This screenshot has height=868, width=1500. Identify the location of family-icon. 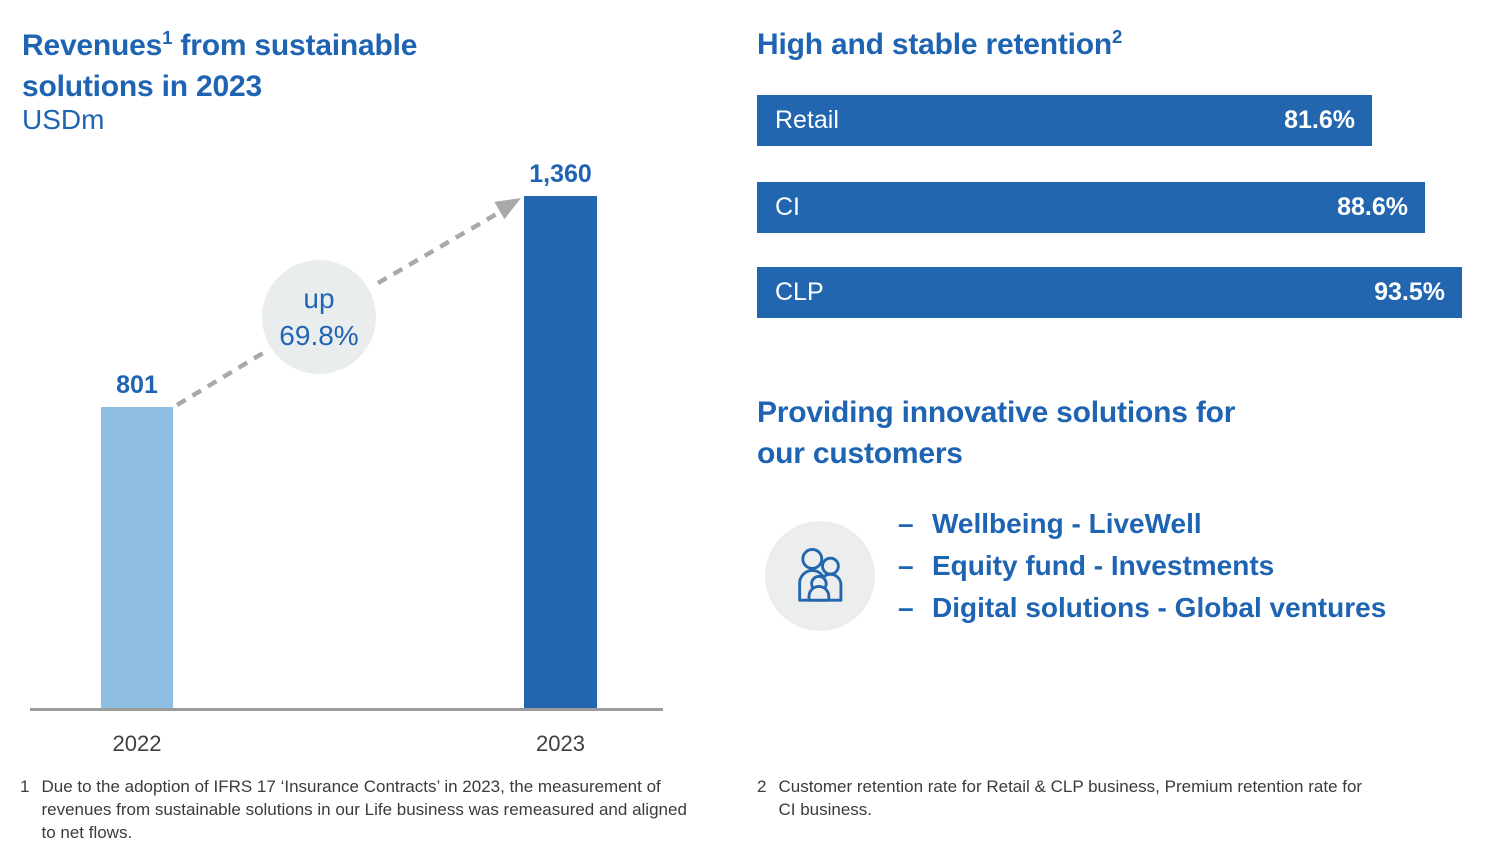
(820, 575).